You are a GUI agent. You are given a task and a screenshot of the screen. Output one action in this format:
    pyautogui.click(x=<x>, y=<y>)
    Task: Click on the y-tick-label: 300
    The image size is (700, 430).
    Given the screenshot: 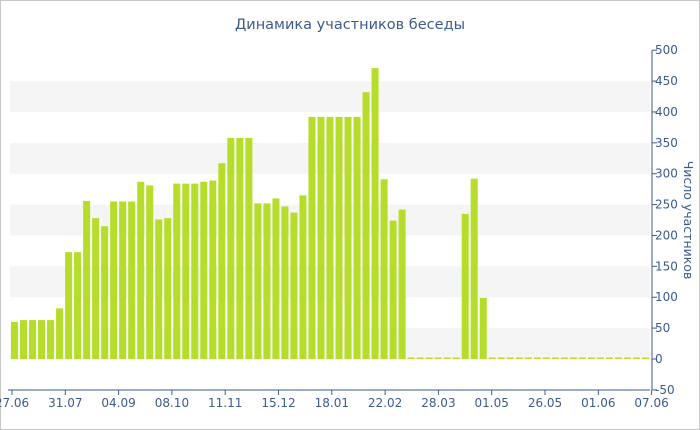 What is the action you would take?
    pyautogui.click(x=666, y=174)
    